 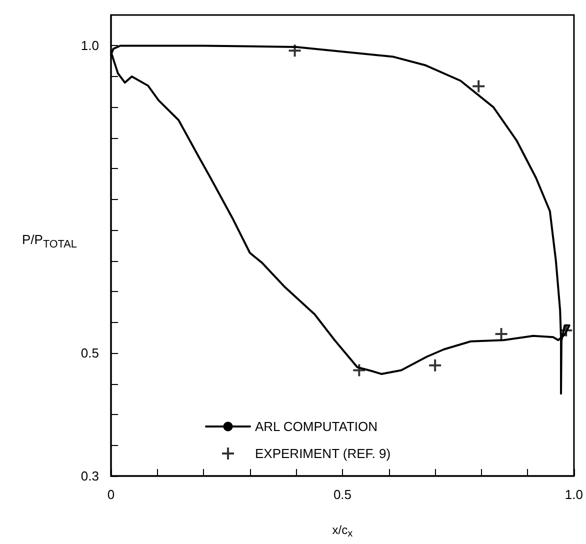 I want to click on y-tick-label: 0.5, so click(x=89, y=353).